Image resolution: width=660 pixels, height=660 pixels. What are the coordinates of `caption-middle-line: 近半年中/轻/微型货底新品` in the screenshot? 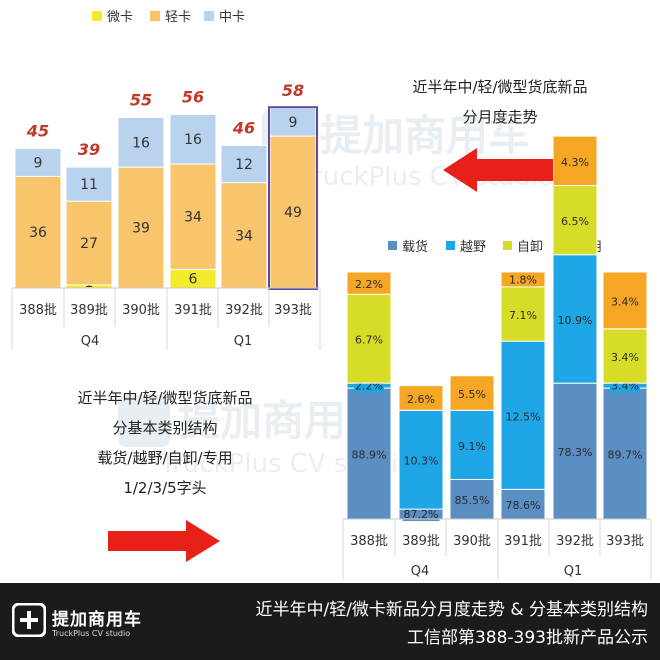 It's located at (165, 398).